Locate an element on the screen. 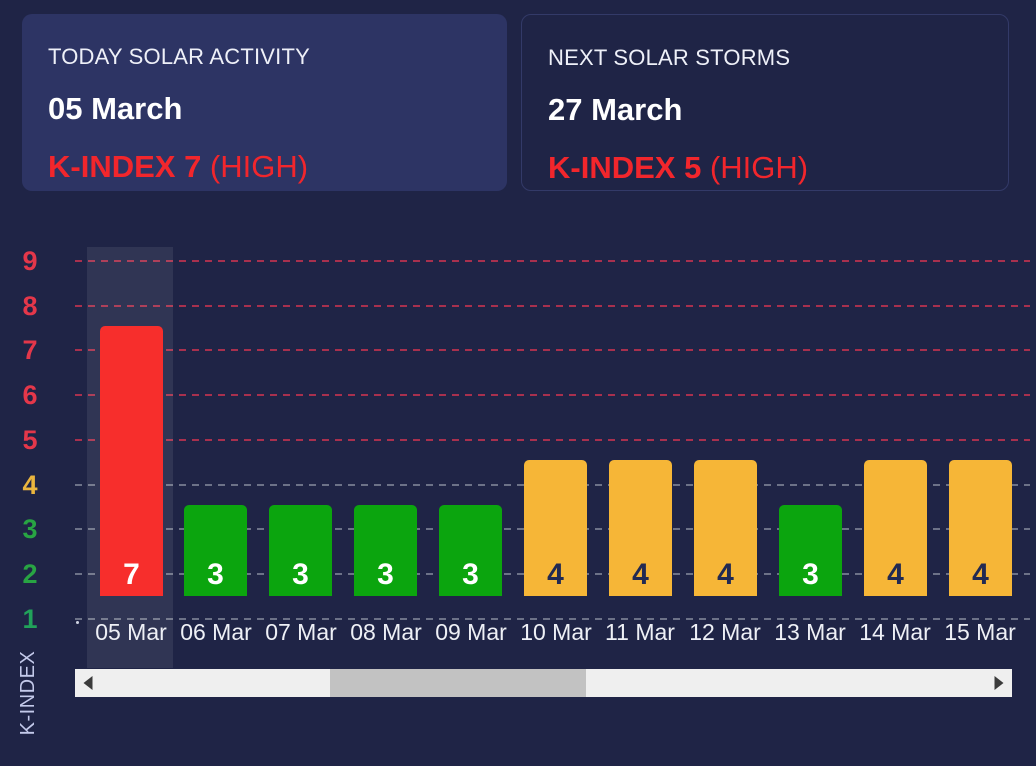 This screenshot has width=1036, height=766. x-label-06-mar: 06 Mar is located at coordinates (216, 632).